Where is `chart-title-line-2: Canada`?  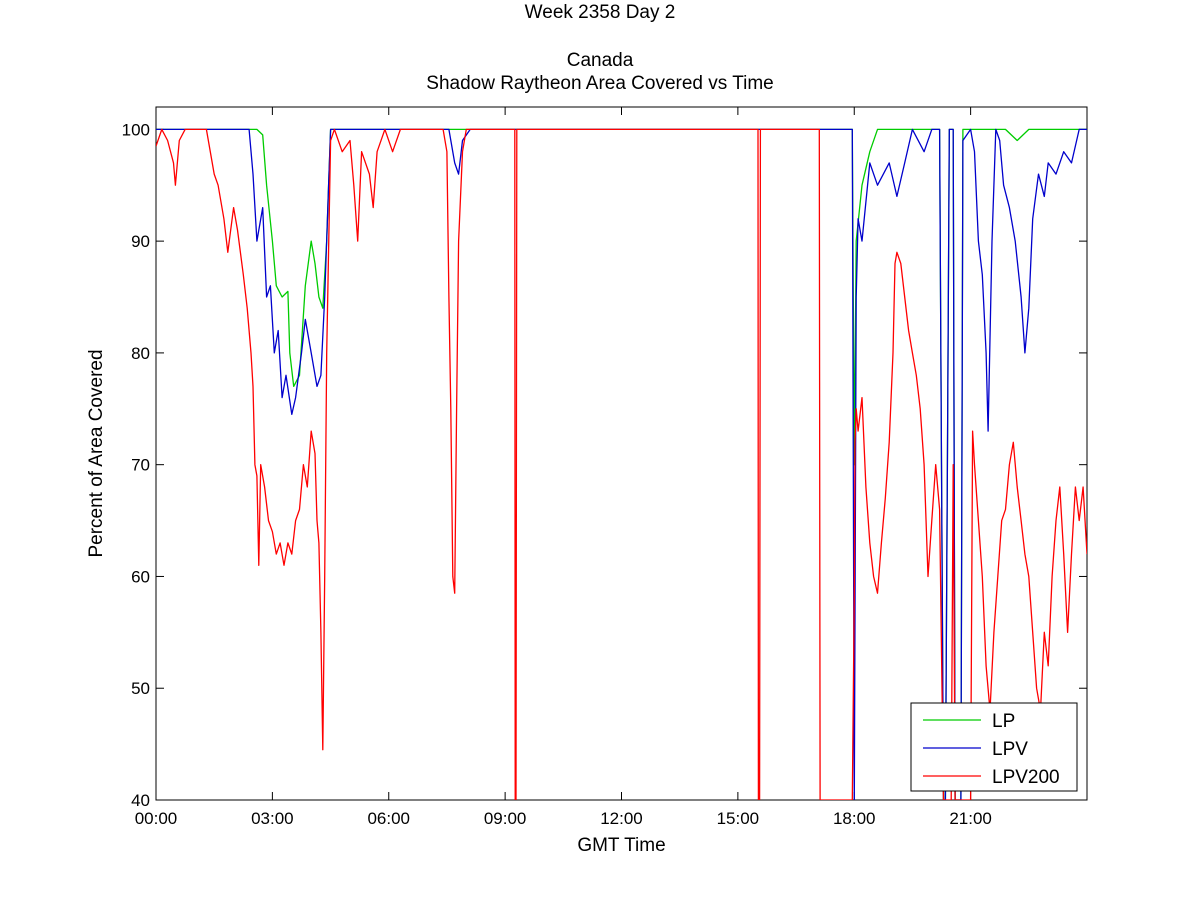
chart-title-line-2: Canada is located at coordinates (600, 60).